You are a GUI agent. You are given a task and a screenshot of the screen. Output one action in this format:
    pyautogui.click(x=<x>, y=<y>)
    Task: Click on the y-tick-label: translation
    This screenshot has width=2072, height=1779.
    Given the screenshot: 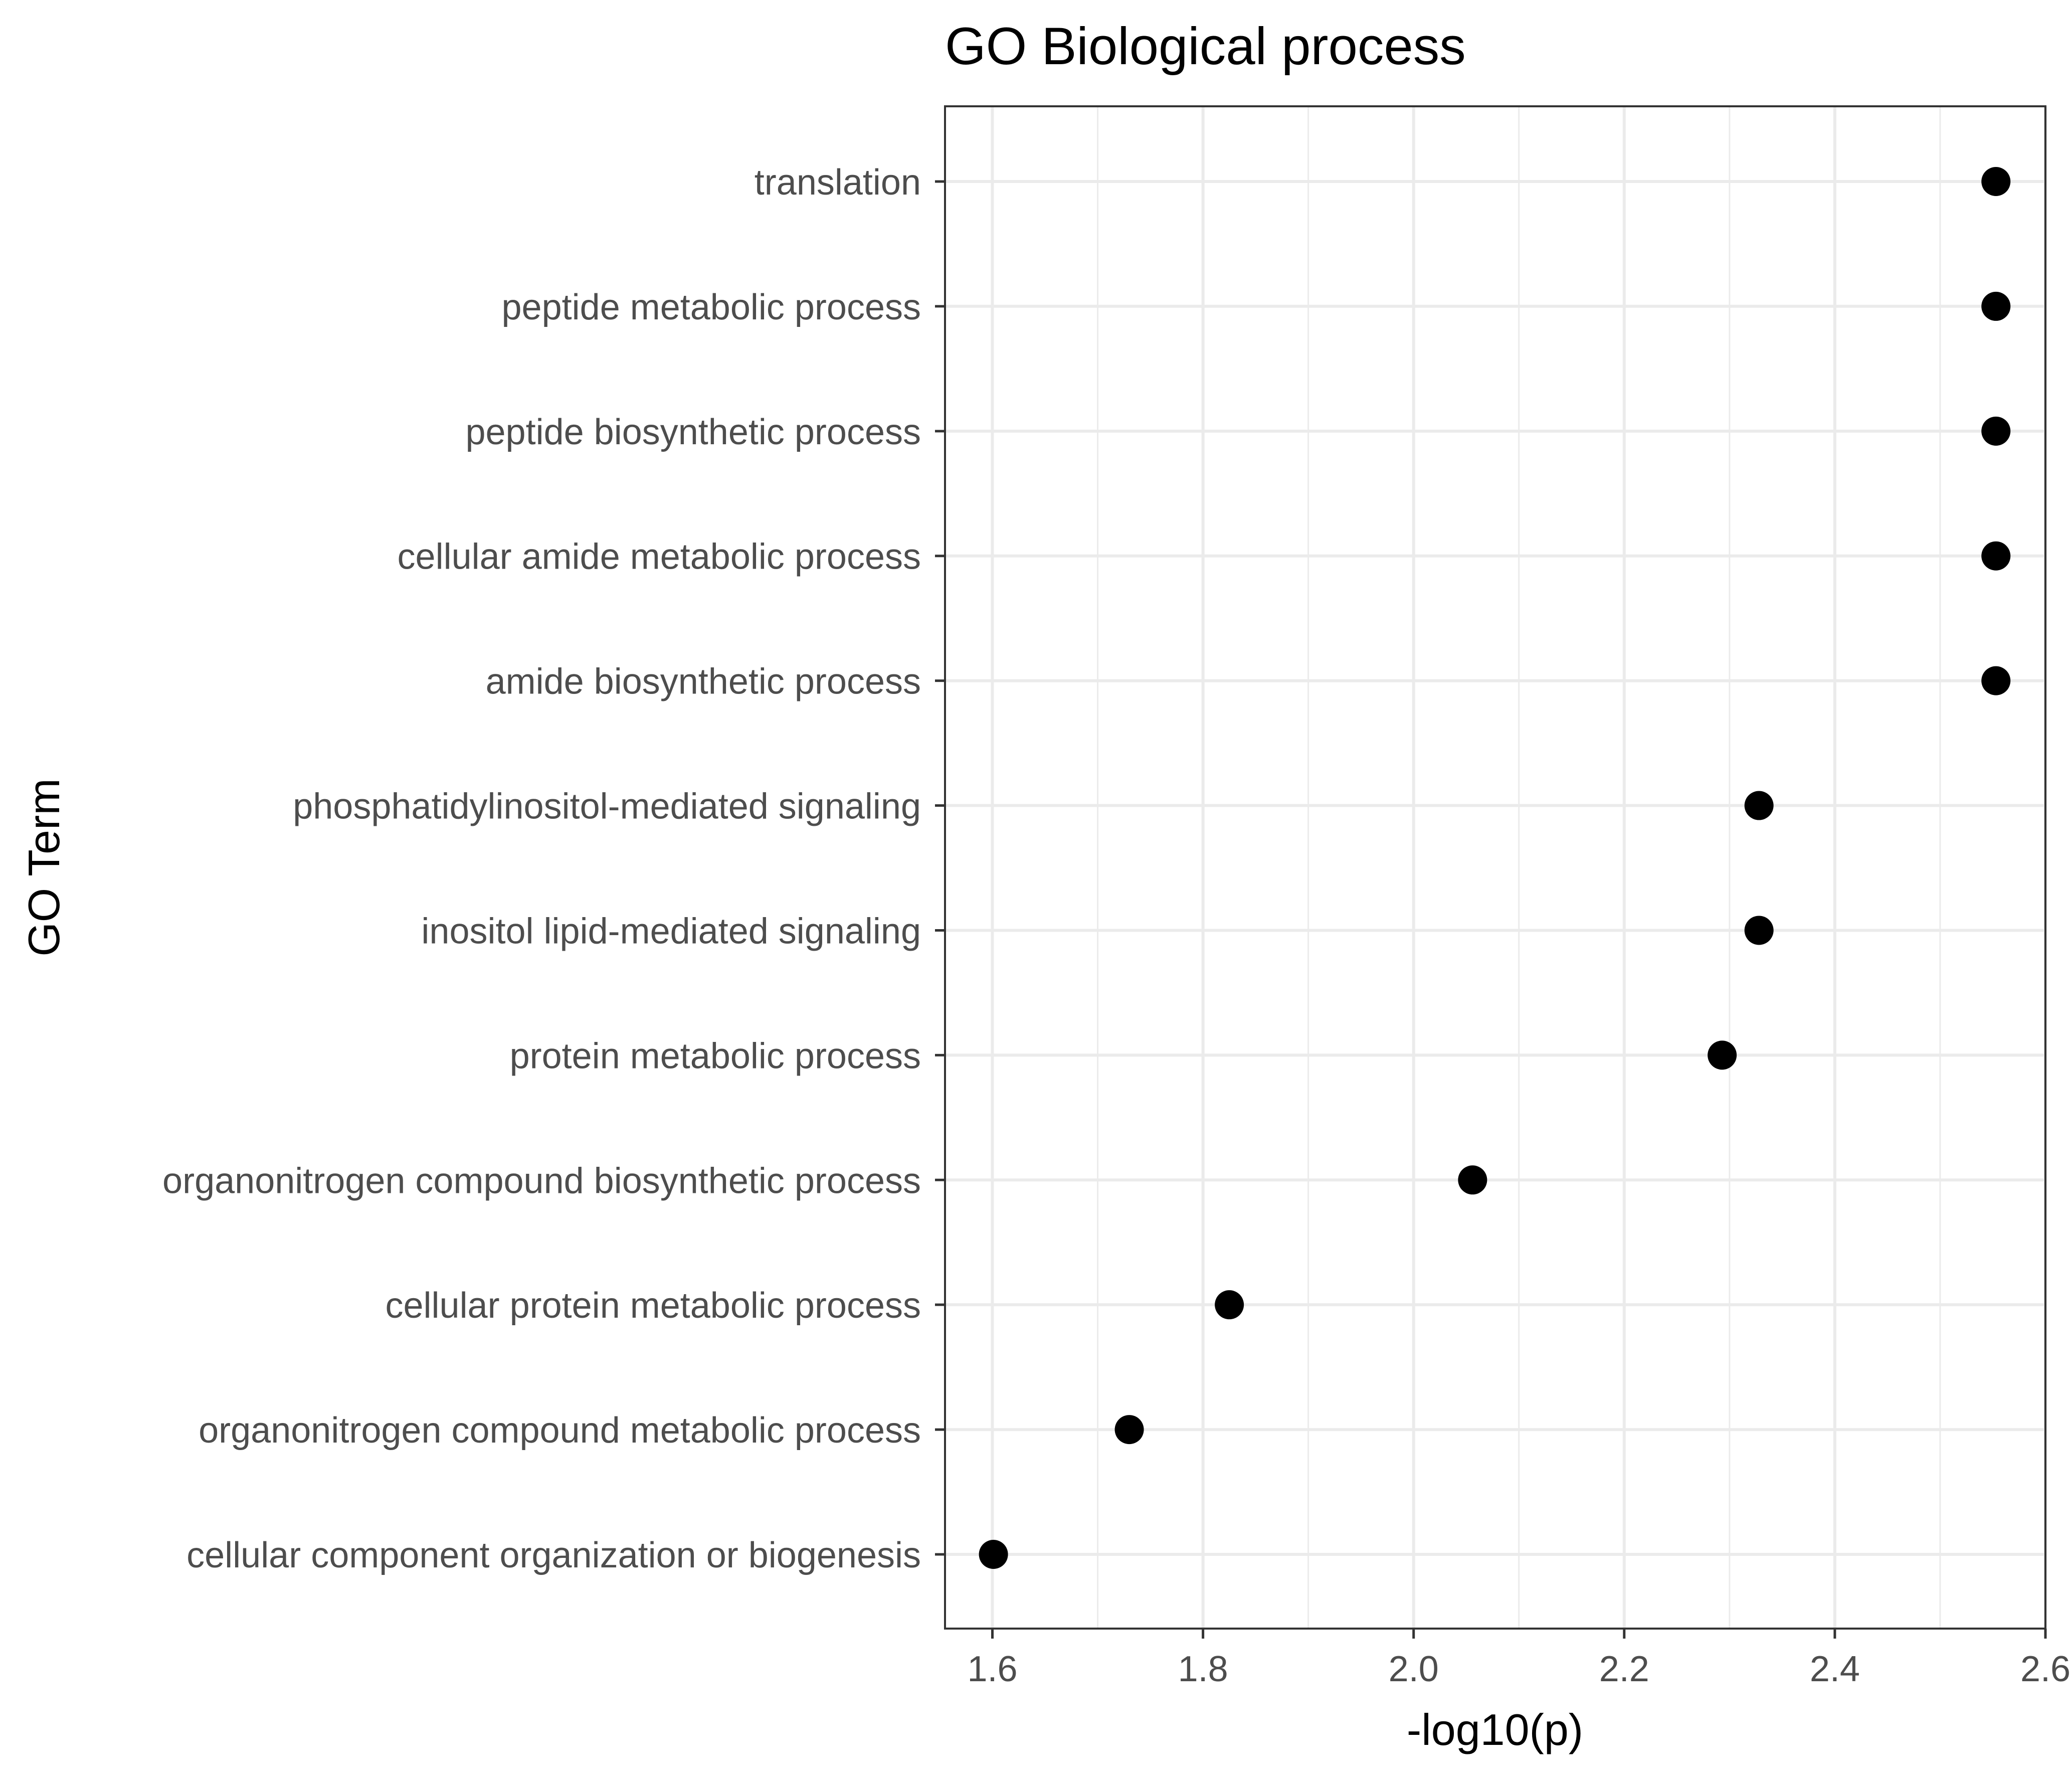 What is the action you would take?
    pyautogui.click(x=838, y=183)
    